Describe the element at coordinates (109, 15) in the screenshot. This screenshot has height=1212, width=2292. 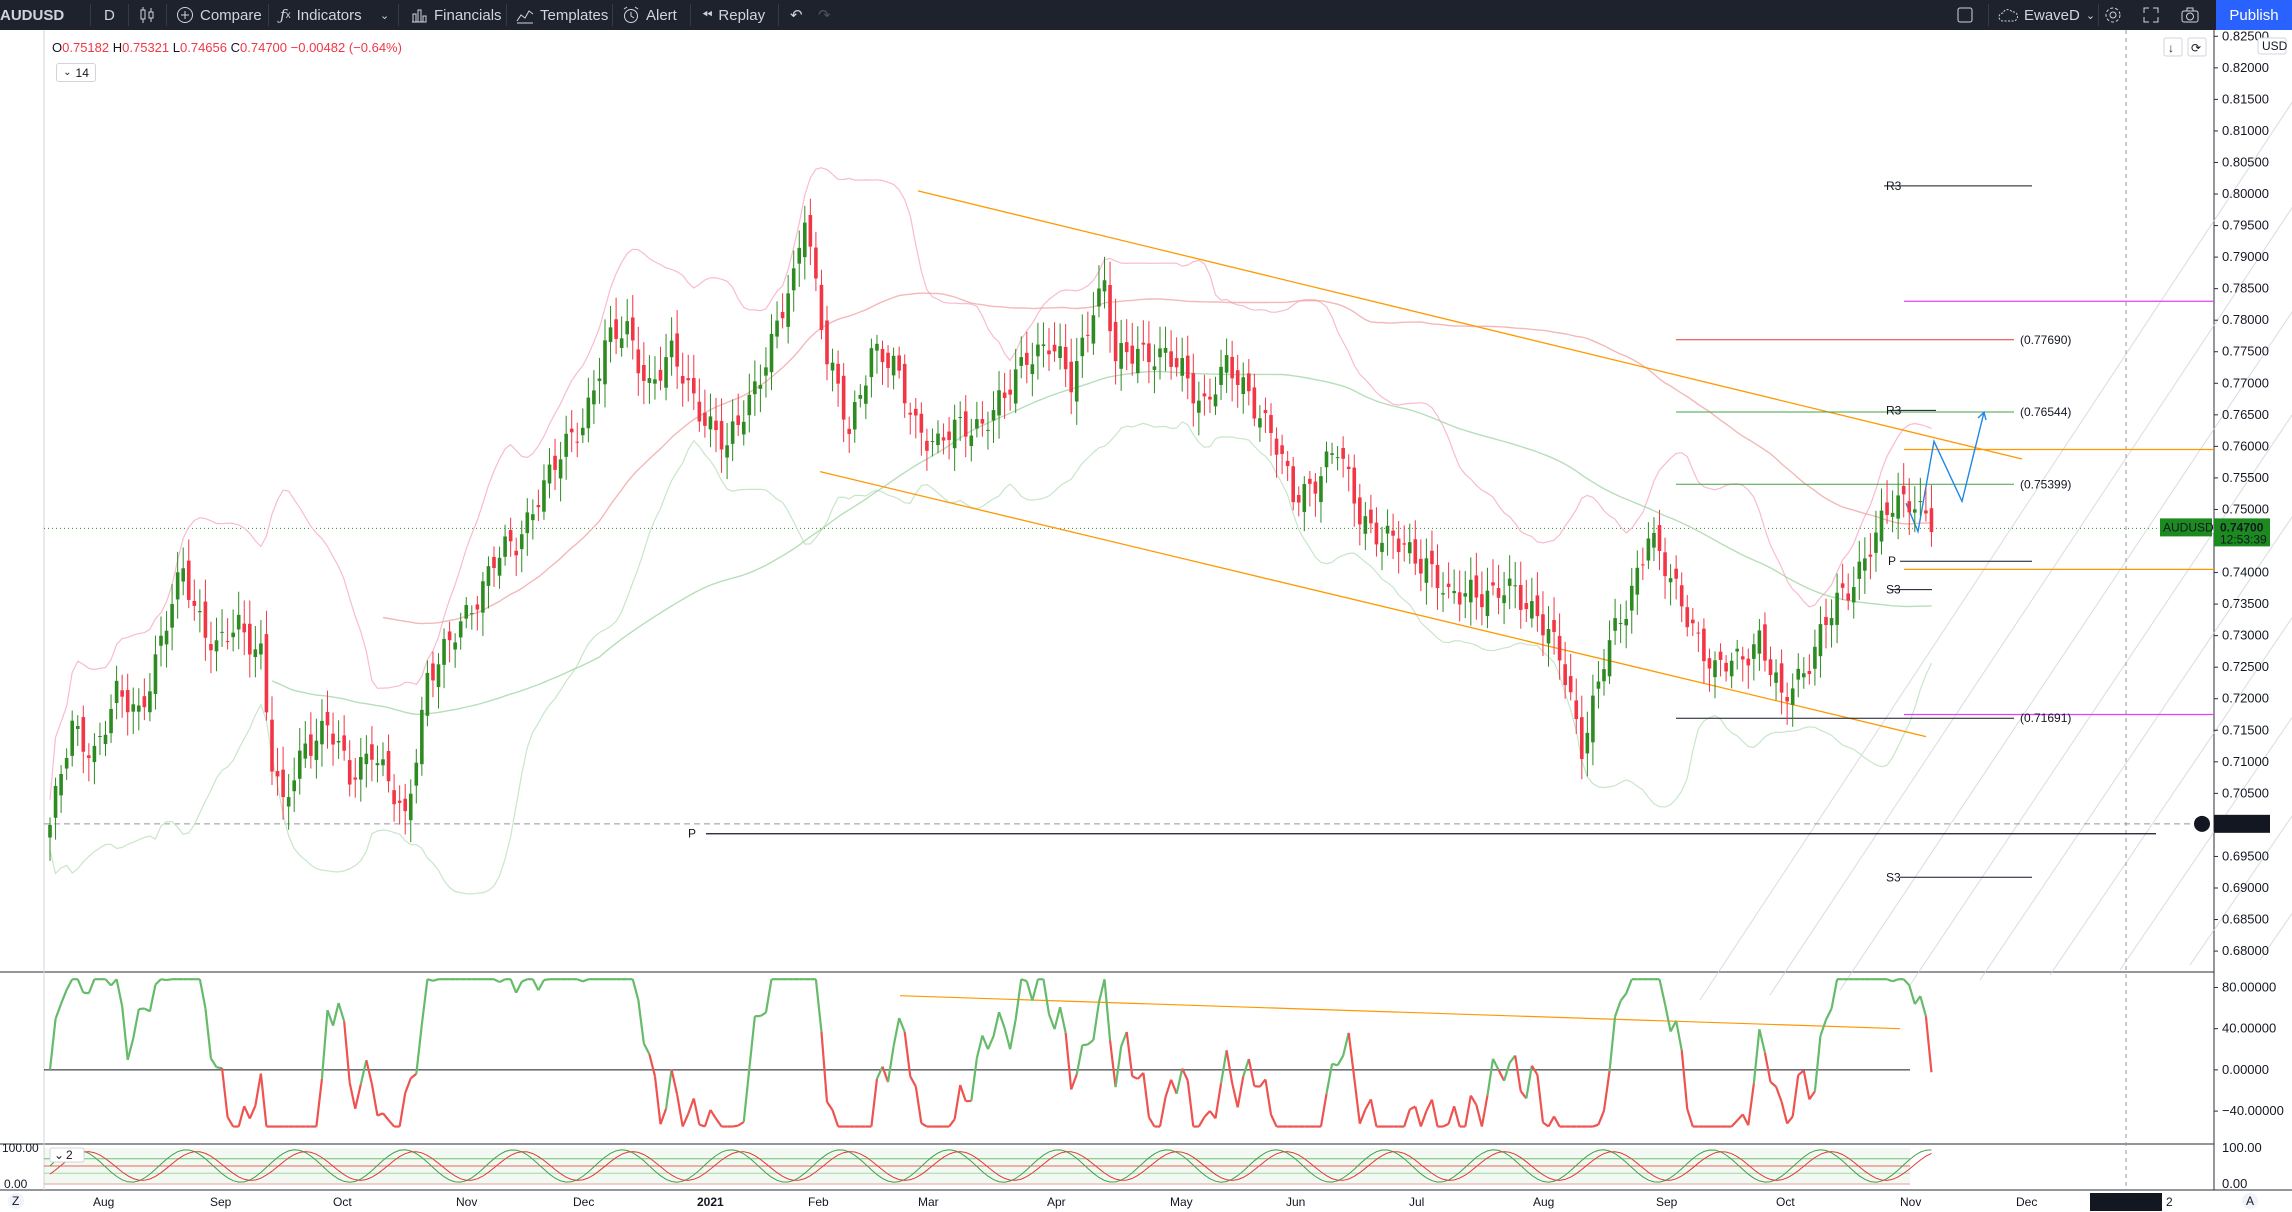
I see `interval-button: D` at that location.